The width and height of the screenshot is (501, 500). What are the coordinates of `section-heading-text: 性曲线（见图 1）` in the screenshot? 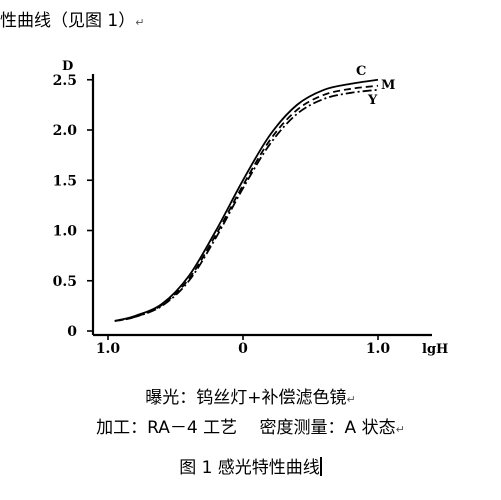 It's located at (68, 21).